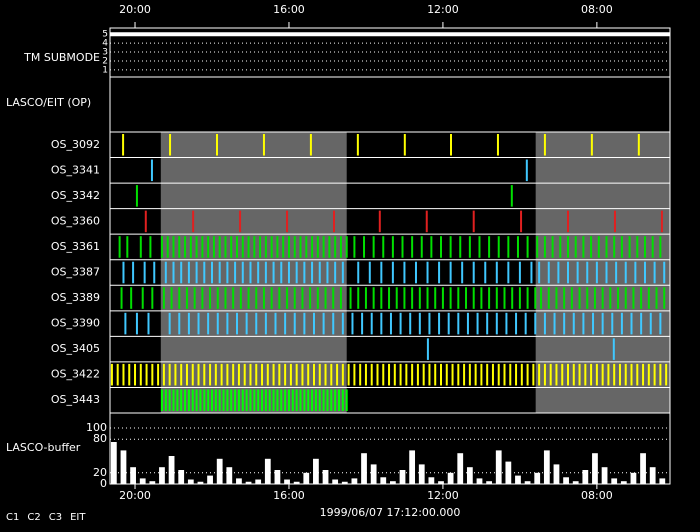 This screenshot has width=700, height=532. I want to click on row-label: OS_3422, so click(75, 374).